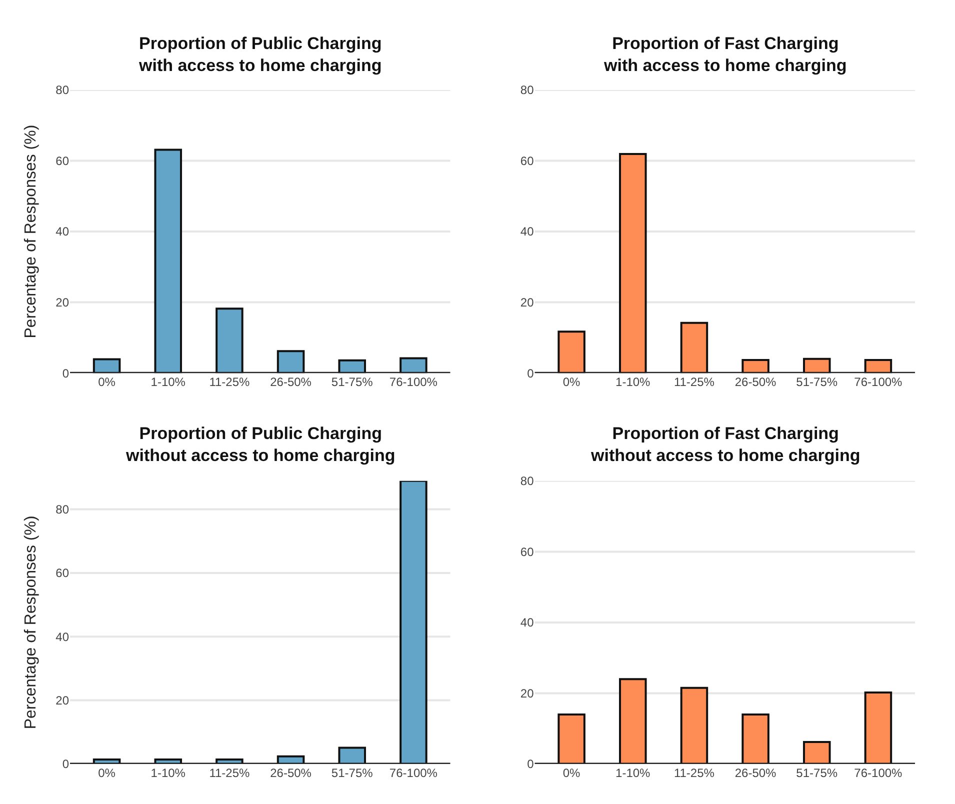 The height and width of the screenshot is (804, 955). What do you see at coordinates (260, 55) in the screenshot?
I see `chart-title: Proportion of Public Charging with access to home charging` at bounding box center [260, 55].